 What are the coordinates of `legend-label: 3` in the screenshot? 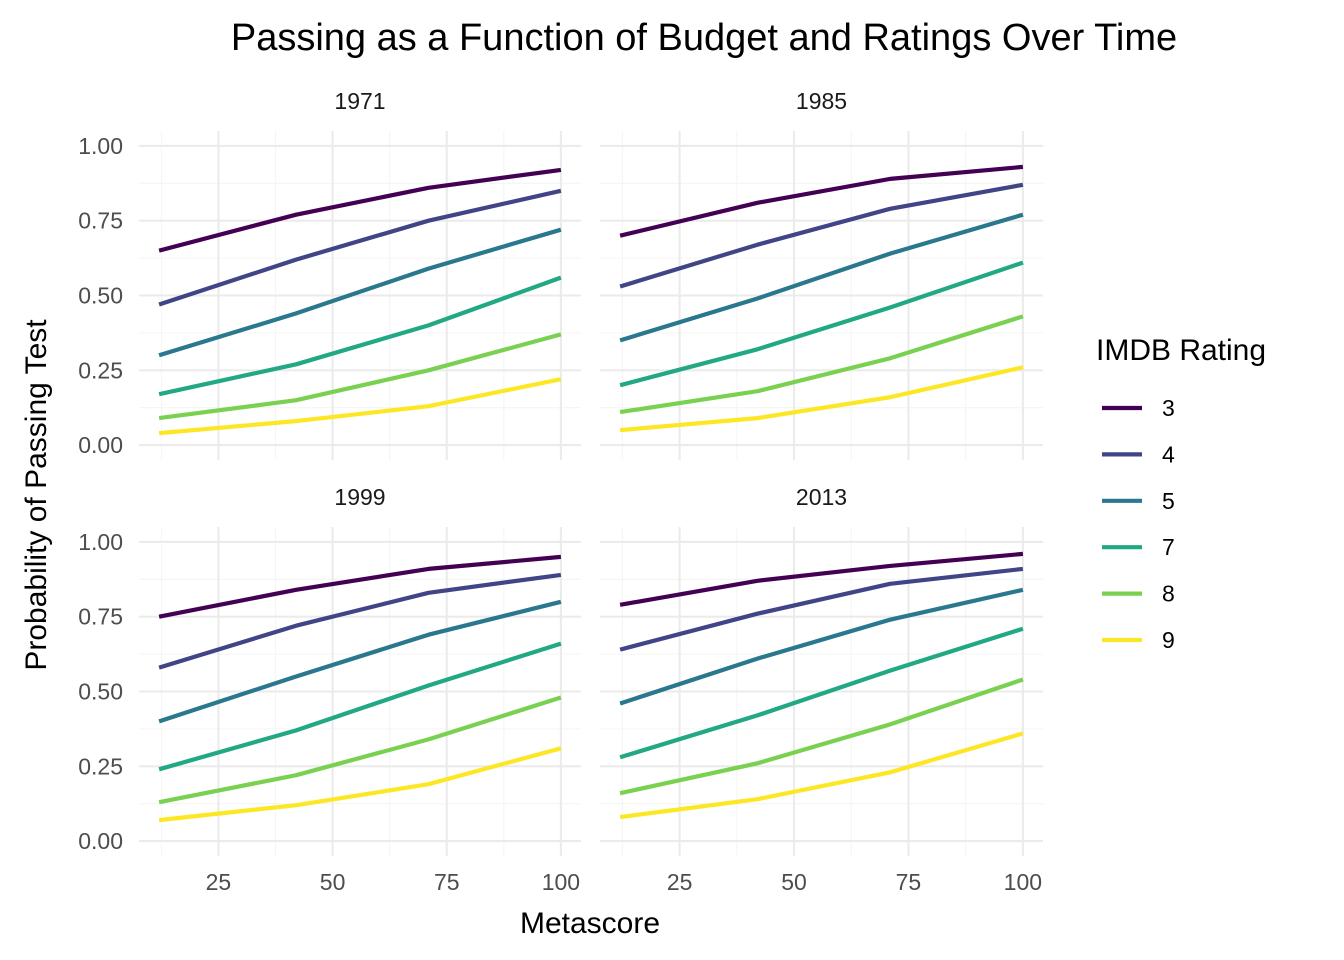 It's located at (1168, 408).